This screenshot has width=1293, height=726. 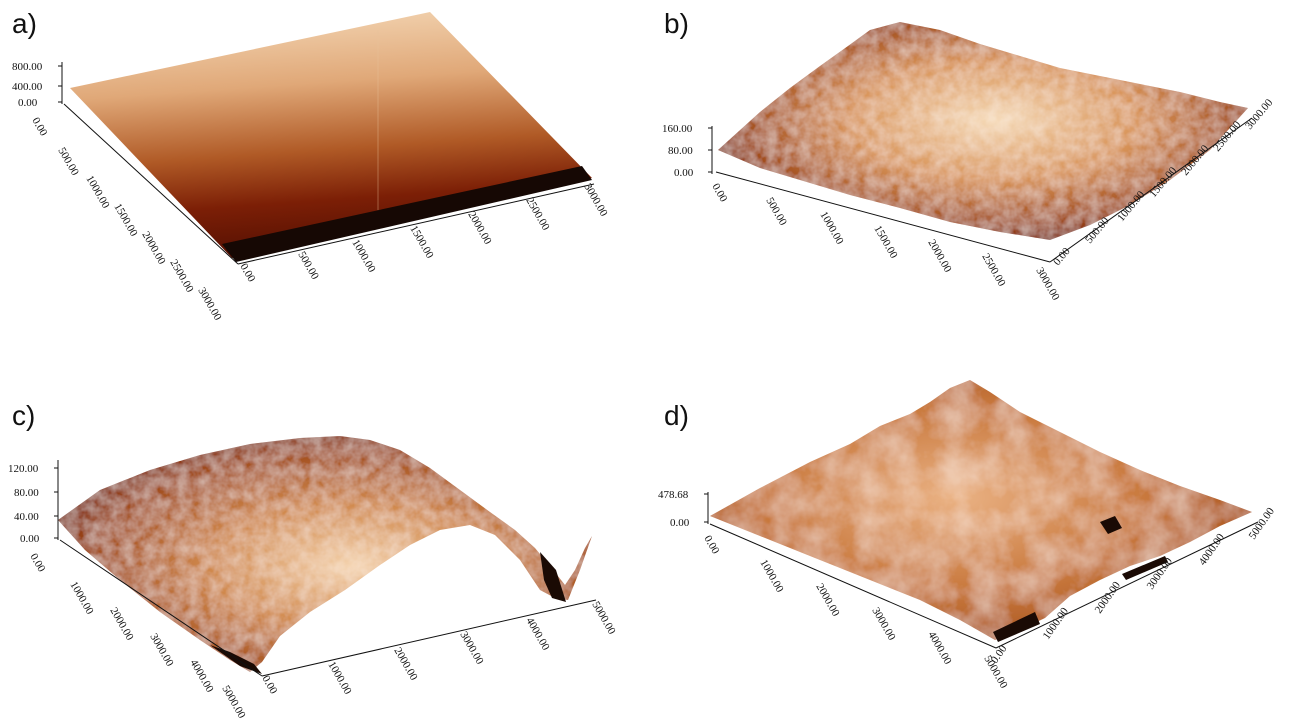 I want to click on panel-b-front-axis, so click(x=883, y=217).